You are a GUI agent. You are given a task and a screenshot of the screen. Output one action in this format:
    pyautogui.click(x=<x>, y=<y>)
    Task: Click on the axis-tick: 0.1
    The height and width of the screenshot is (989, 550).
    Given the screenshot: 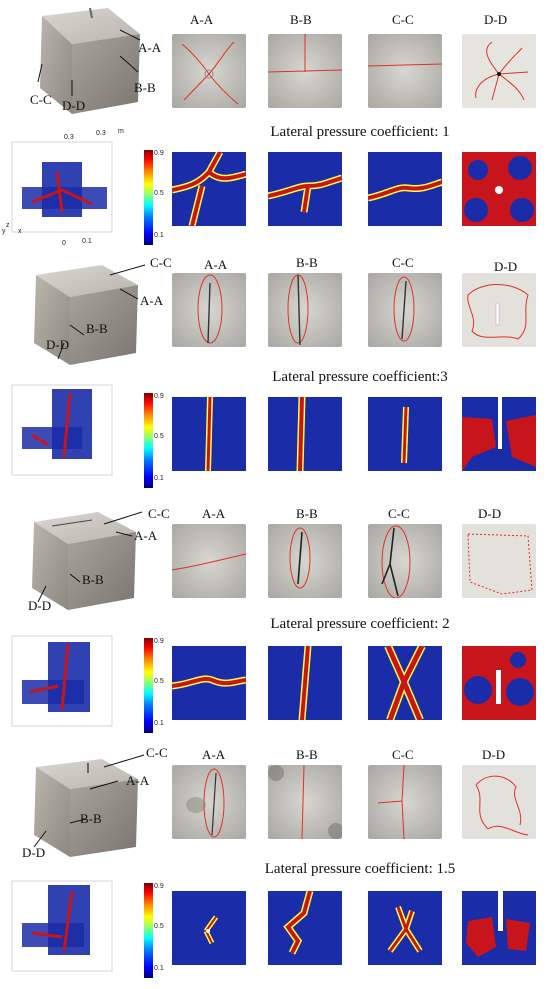 What is the action you would take?
    pyautogui.click(x=87, y=241)
    